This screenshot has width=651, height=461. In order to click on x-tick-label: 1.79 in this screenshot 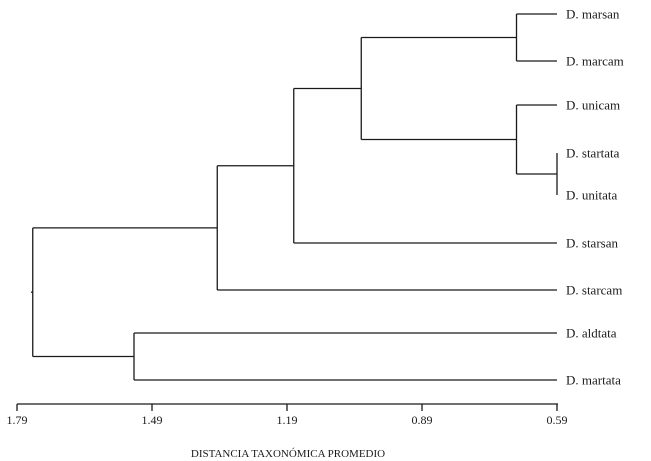, I will do `click(17, 420)`.